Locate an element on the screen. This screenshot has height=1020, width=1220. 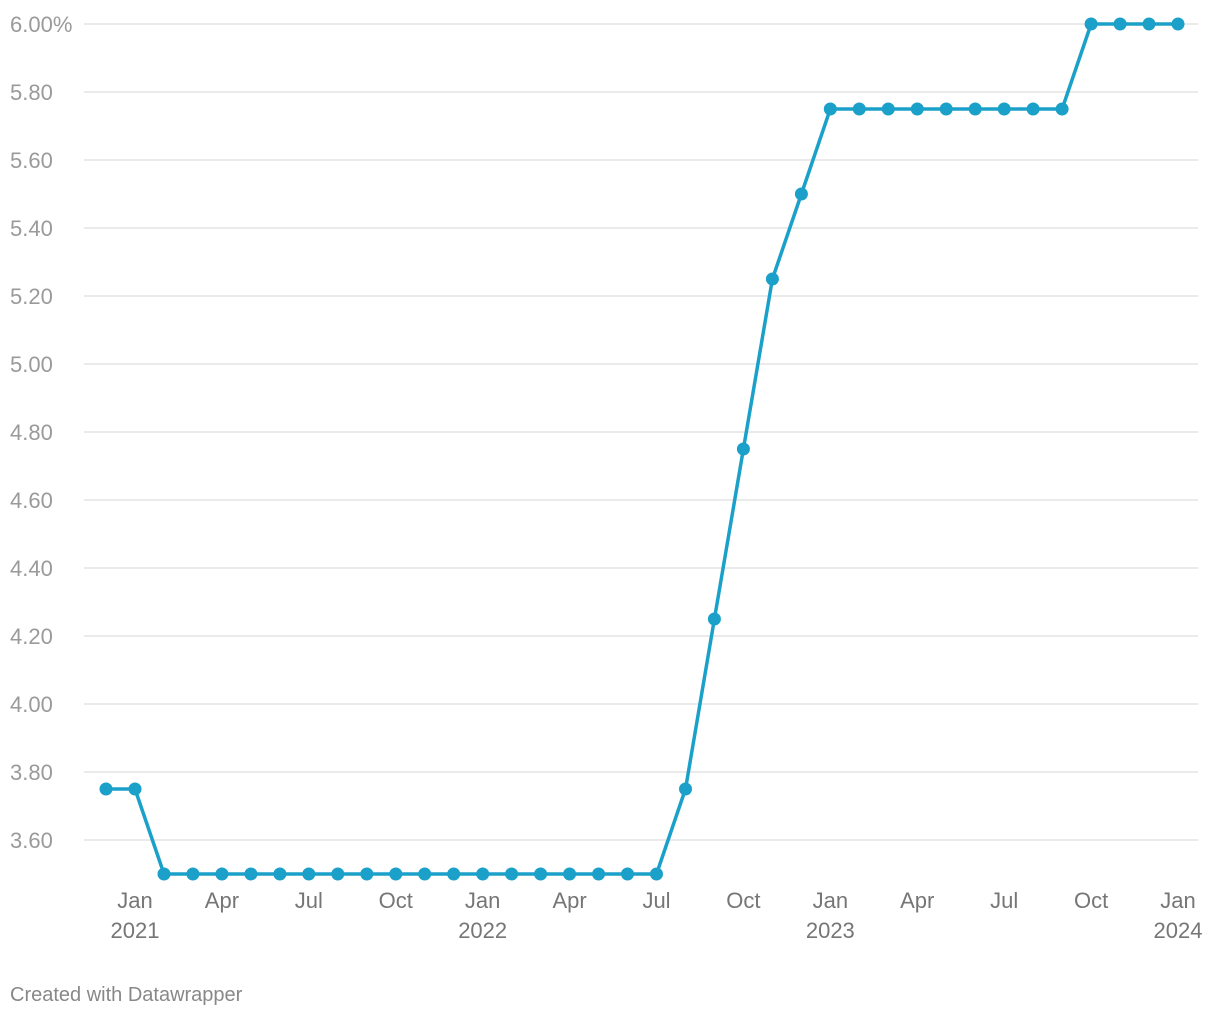
y-tick-label: 5.60 is located at coordinates (31, 160).